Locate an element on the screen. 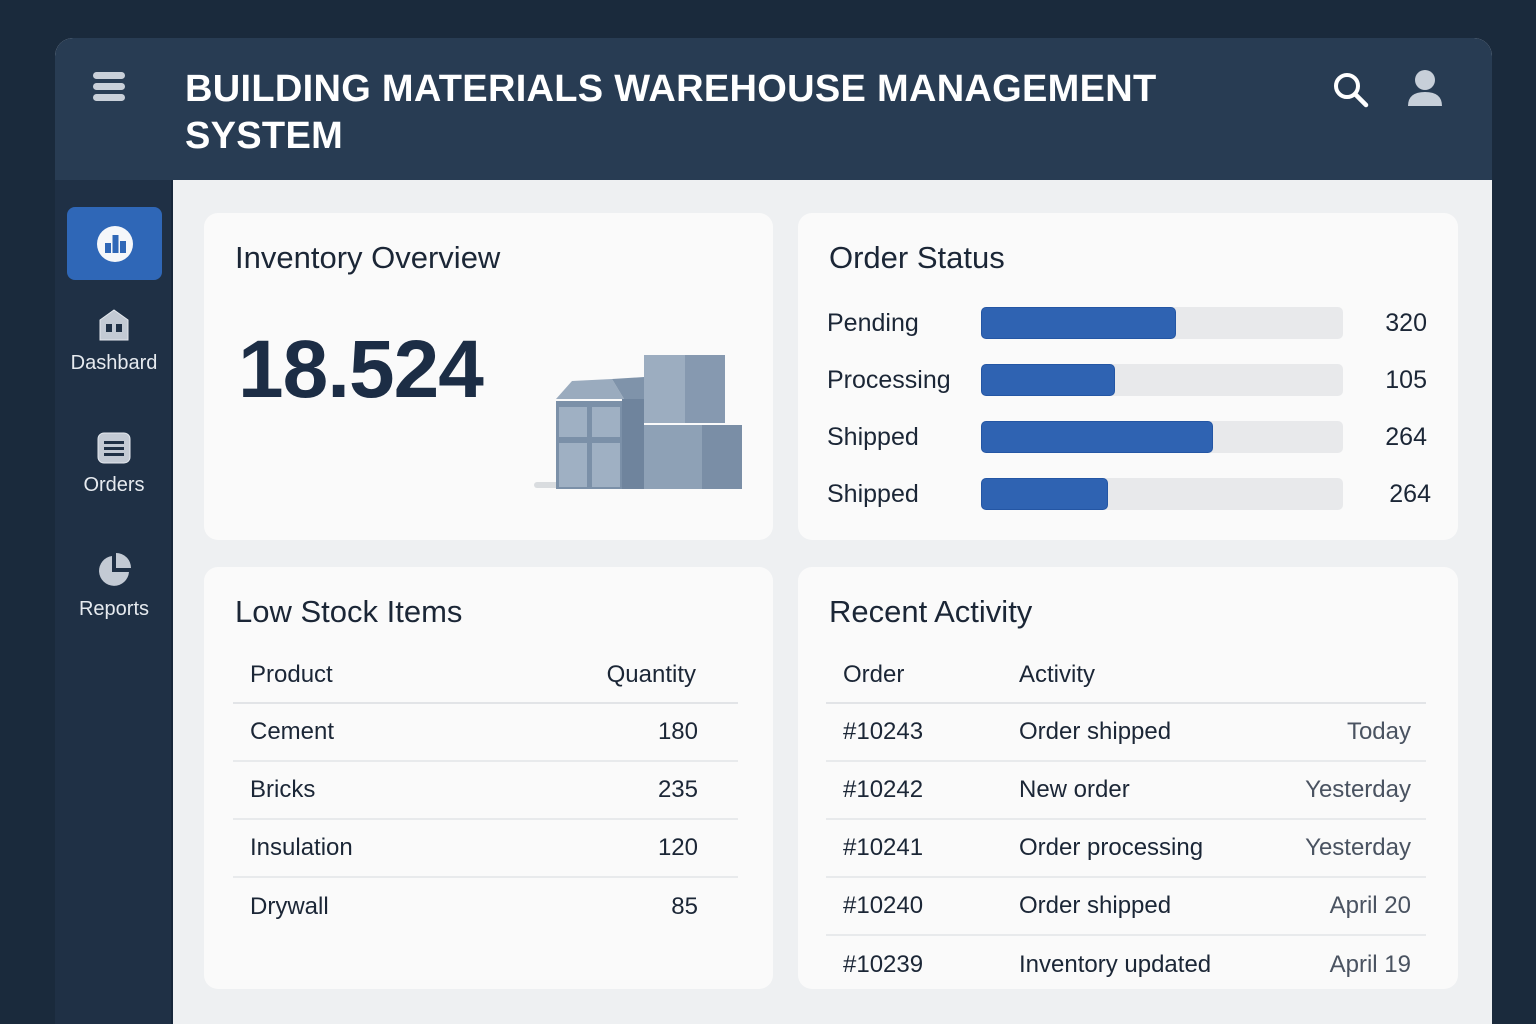 The image size is (1536, 1024). table-header-row: Product Quantity is located at coordinates (485, 675).